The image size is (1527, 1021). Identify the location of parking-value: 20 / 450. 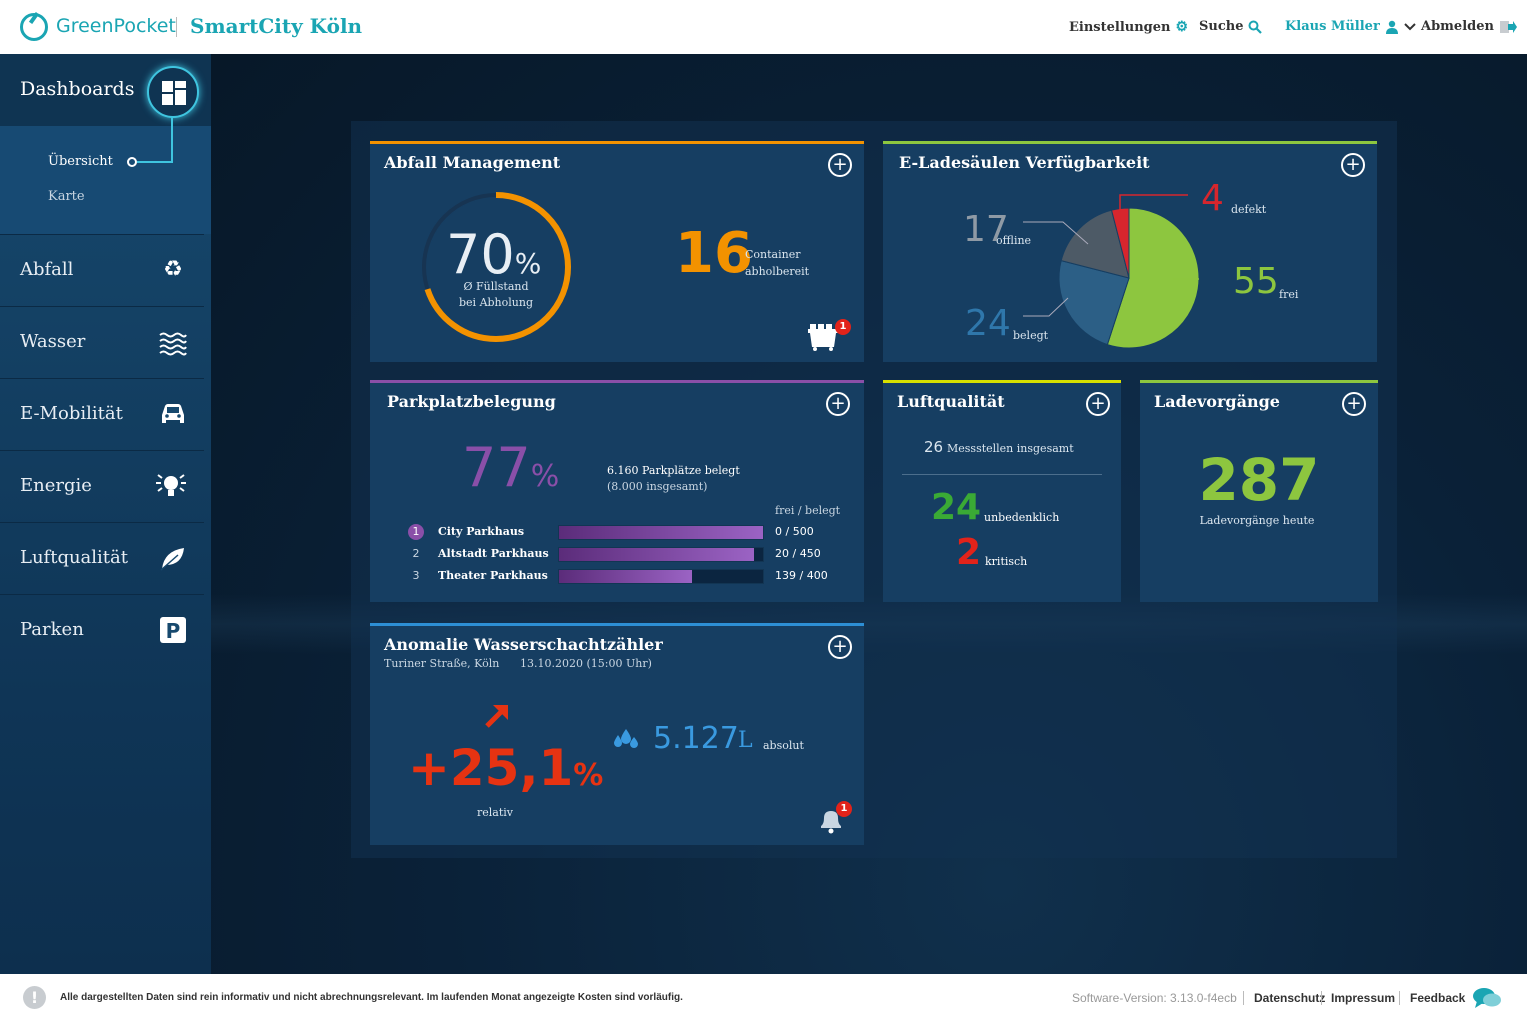
(798, 553).